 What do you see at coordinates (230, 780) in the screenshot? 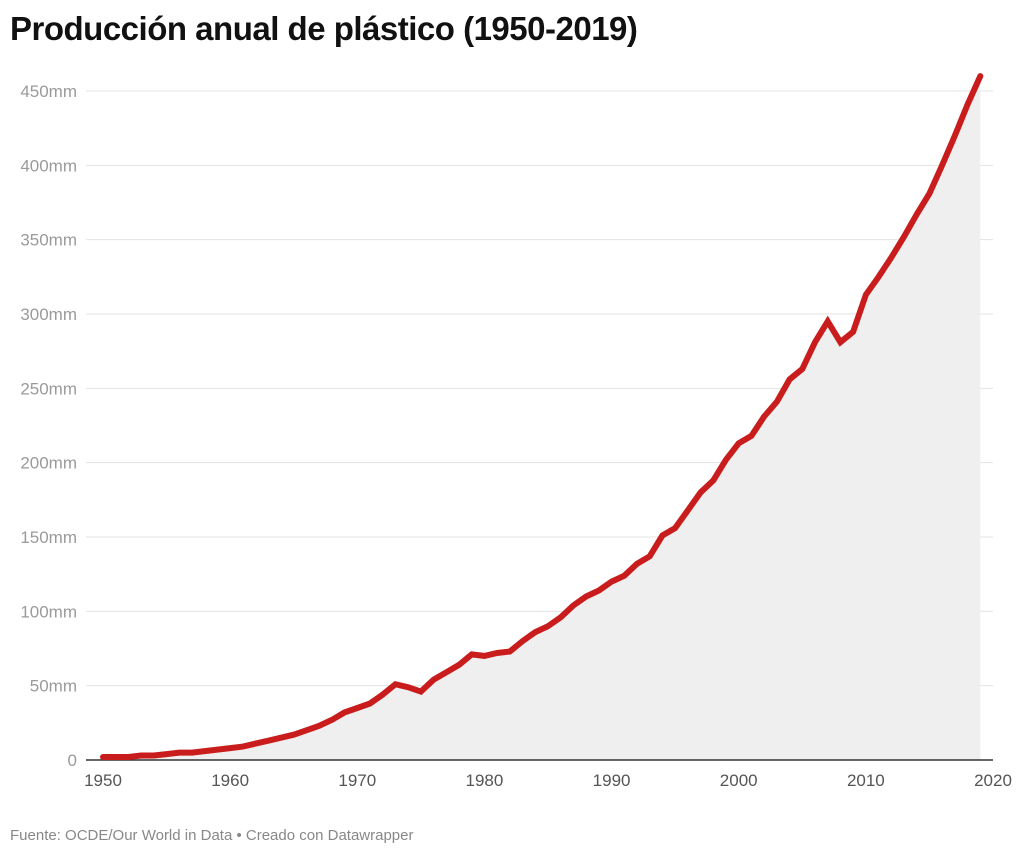
I see `x-tick-label: 1960` at bounding box center [230, 780].